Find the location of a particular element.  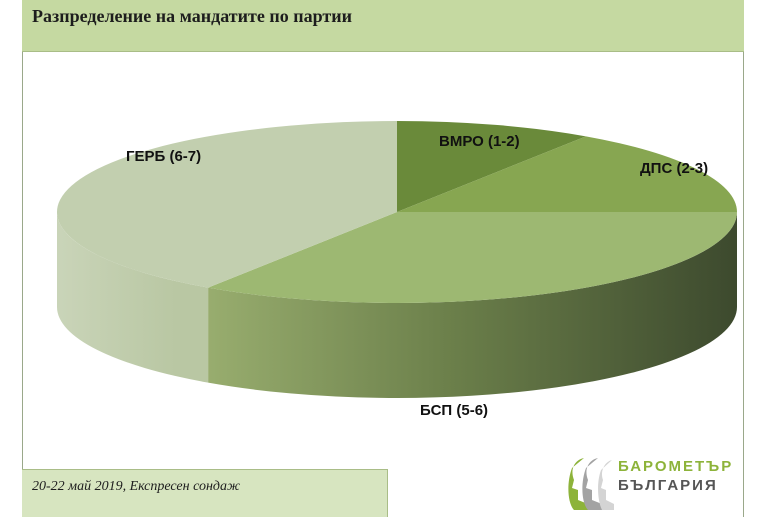

chart-title: Разпределение на мандатите по партии is located at coordinates (192, 16).